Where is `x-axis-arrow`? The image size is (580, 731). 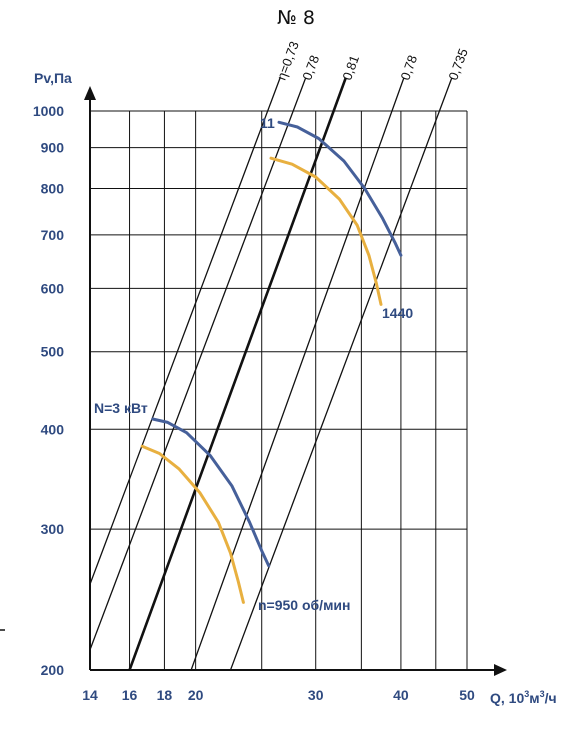 x-axis-arrow is located at coordinates (500, 670).